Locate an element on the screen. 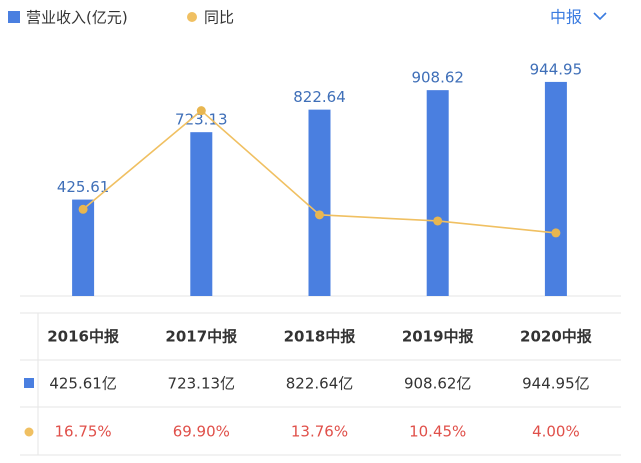 This screenshot has width=641, height=463. table-cell: 4.00% is located at coordinates (556, 432).